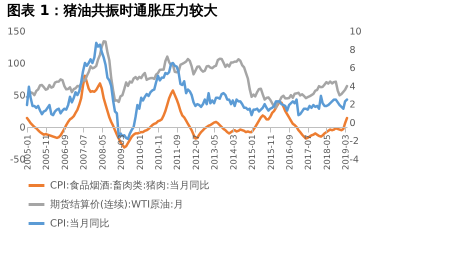 The width and height of the screenshot is (456, 276). Describe the element at coordinates (309, 152) in the screenshot. I see `x-tick-label: 2017-07` at that location.